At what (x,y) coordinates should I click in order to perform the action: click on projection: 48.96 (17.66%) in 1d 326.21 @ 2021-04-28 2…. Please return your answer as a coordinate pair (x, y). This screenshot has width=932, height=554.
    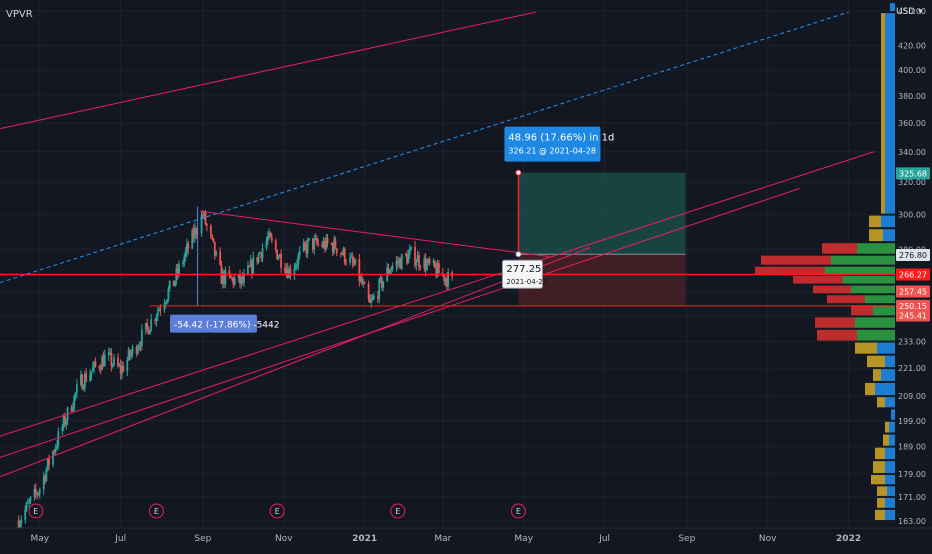
    Looking at the image, I should click on (557, 207).